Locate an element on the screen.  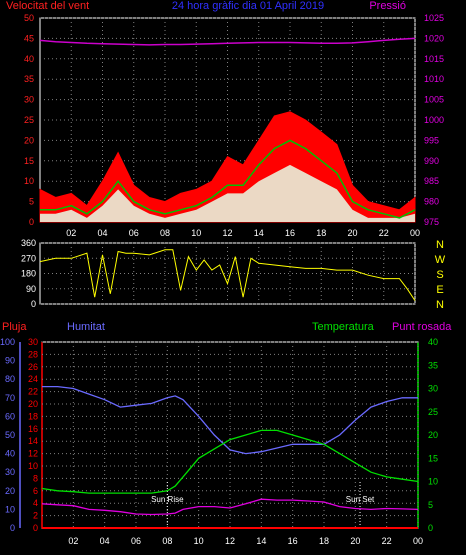
rain-tick-label: 20 is located at coordinates (33, 404).